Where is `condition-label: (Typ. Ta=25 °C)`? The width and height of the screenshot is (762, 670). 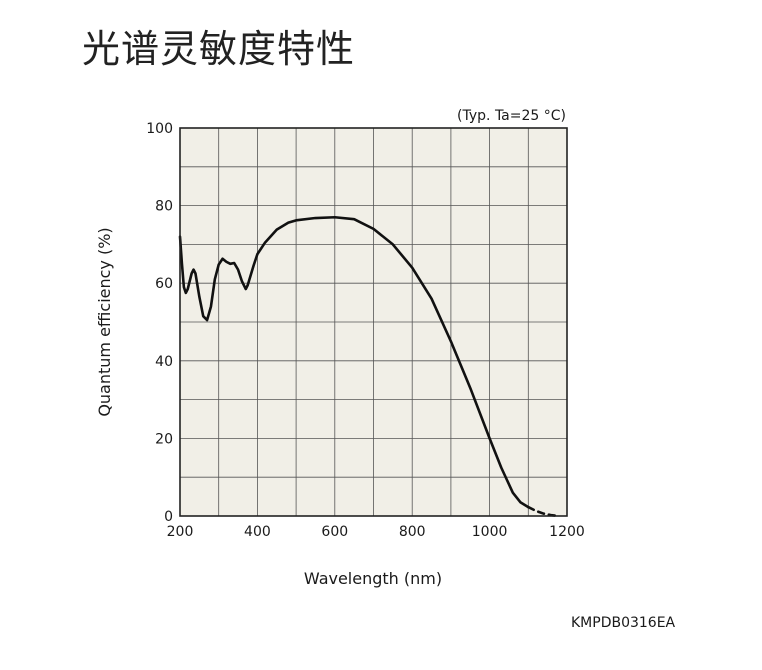 condition-label: (Typ. Ta=25 °C) is located at coordinates (511, 116).